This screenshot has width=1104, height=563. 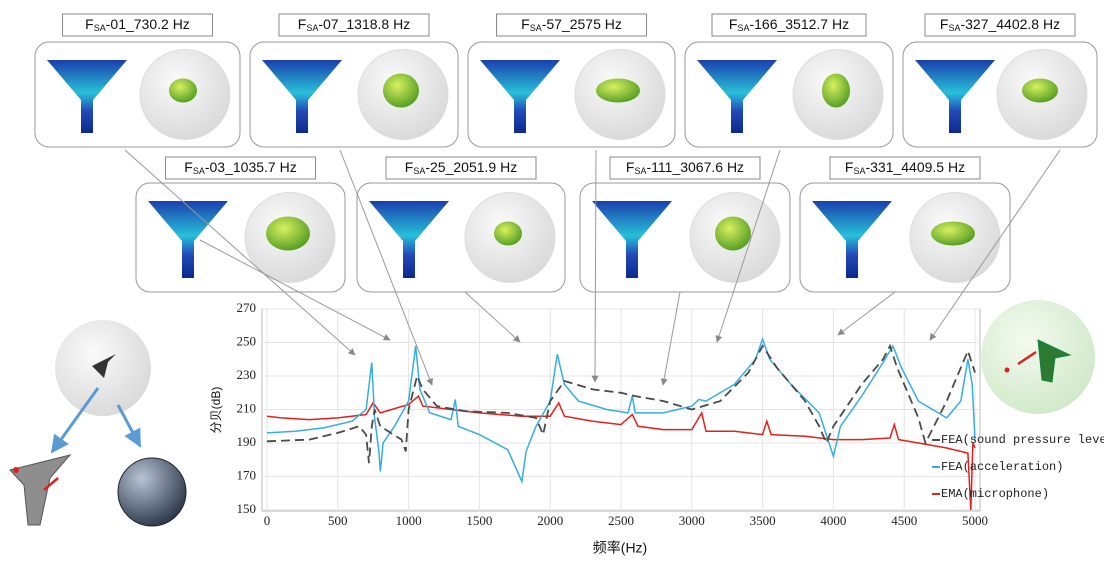 What do you see at coordinates (40, 490) in the screenshot?
I see `funnel-mesh` at bounding box center [40, 490].